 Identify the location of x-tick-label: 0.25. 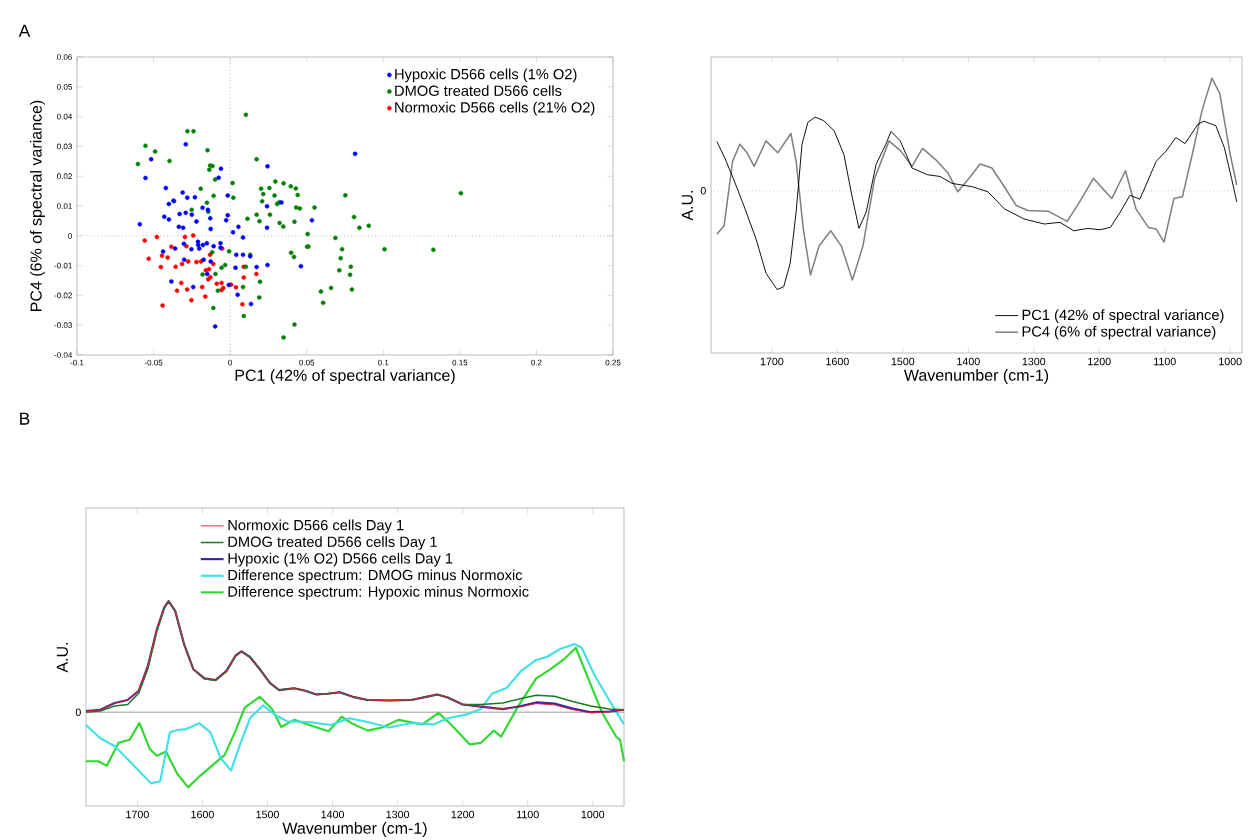
(613, 362).